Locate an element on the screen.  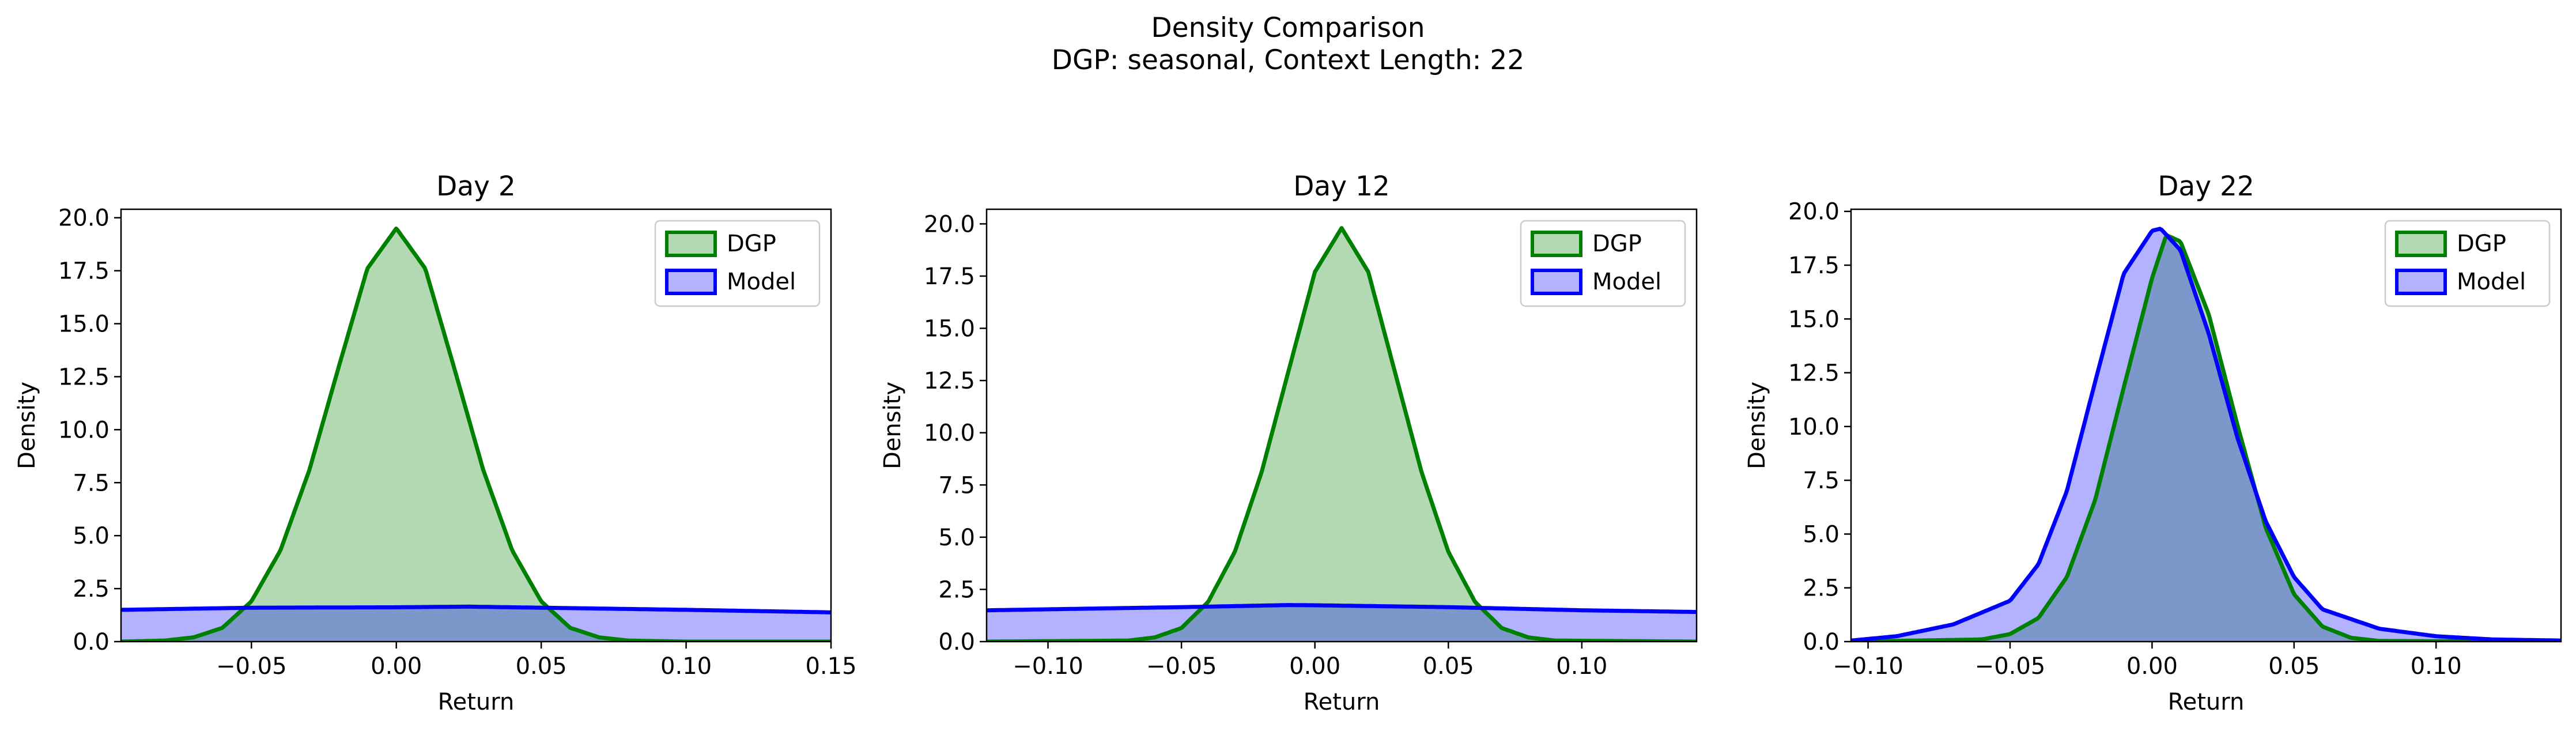
panel-title: Day 2 is located at coordinates (476, 186).